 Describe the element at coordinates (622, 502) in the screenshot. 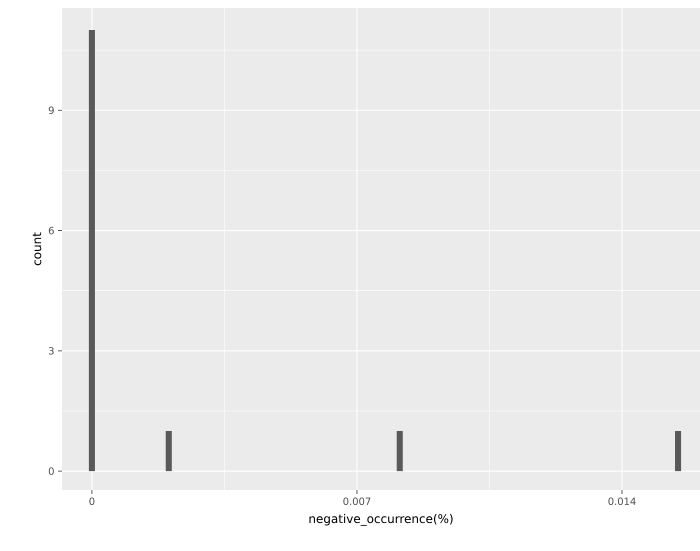

I see `x-tick-label: 0.014` at that location.